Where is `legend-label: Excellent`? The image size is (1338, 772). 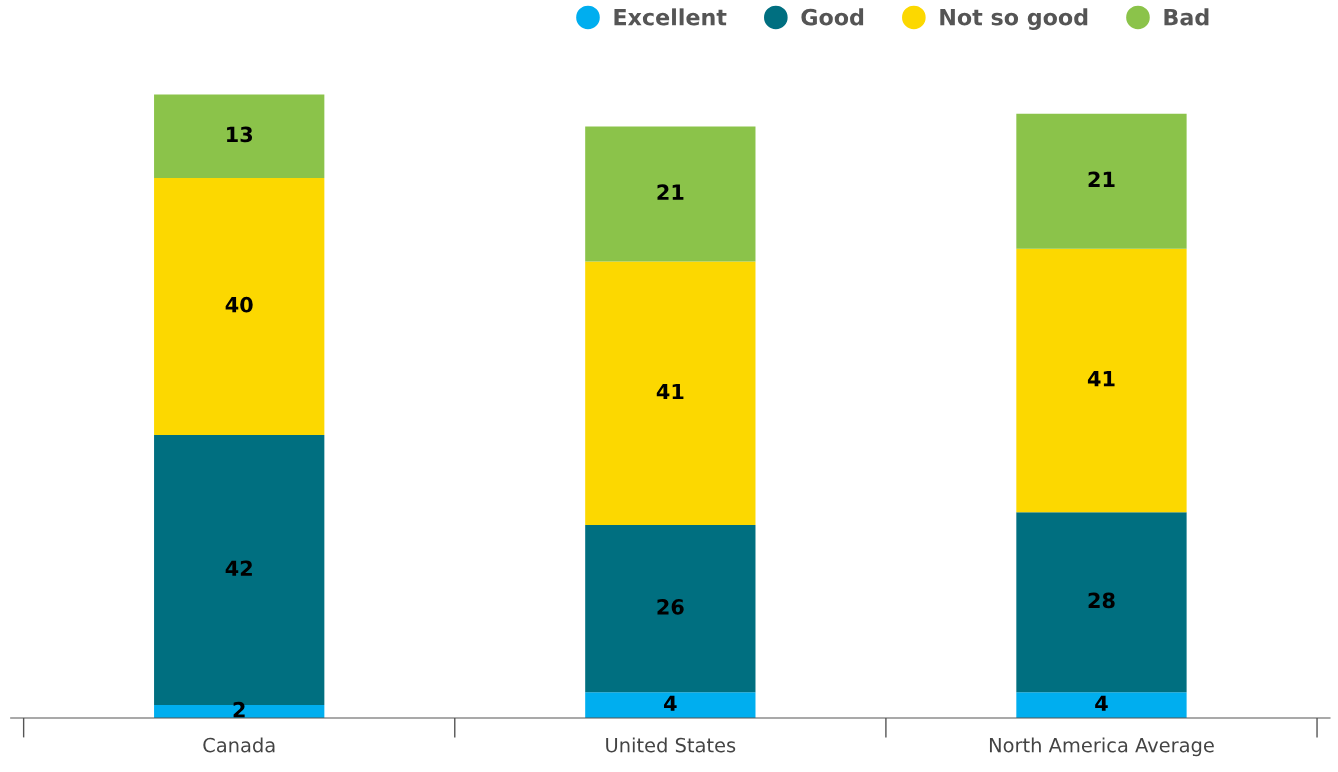 legend-label: Excellent is located at coordinates (670, 17).